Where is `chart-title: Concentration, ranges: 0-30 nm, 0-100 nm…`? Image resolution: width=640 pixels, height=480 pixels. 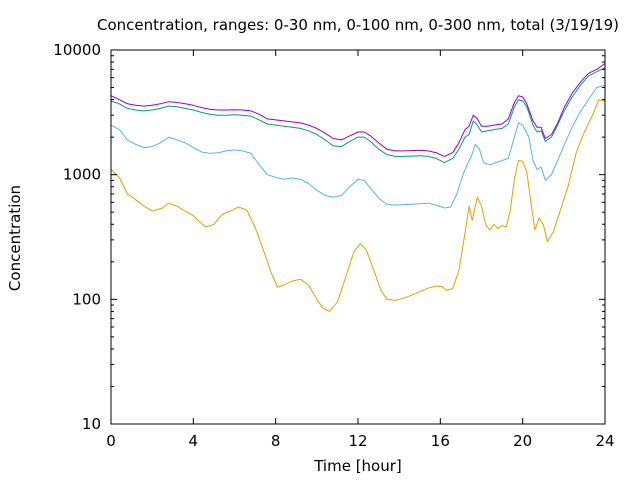
chart-title: Concentration, ranges: 0-30 nm, 0-100 nm… is located at coordinates (358, 25).